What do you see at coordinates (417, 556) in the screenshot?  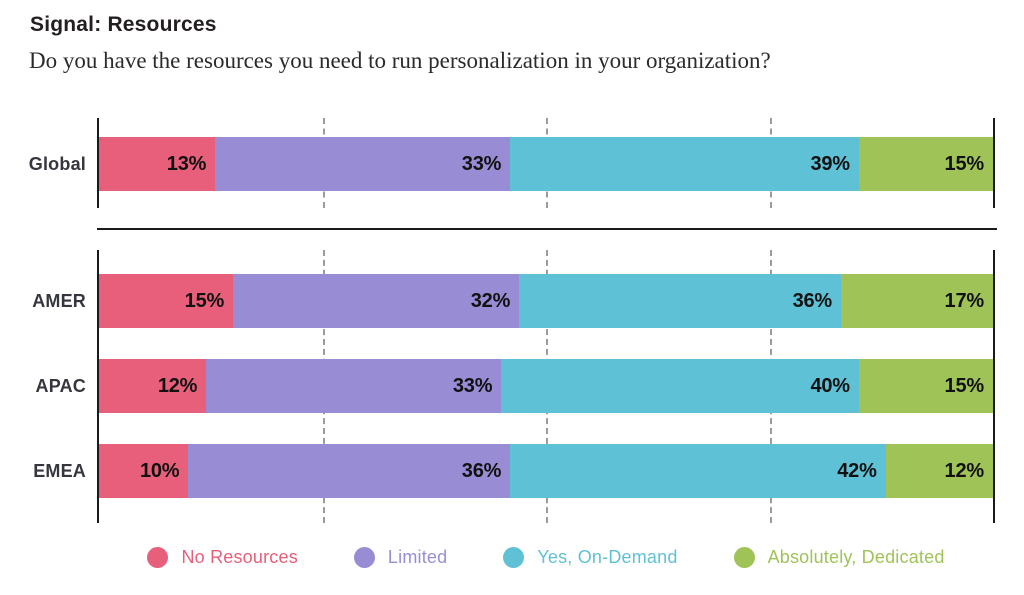 I see `legend-label-limited: Limited` at bounding box center [417, 556].